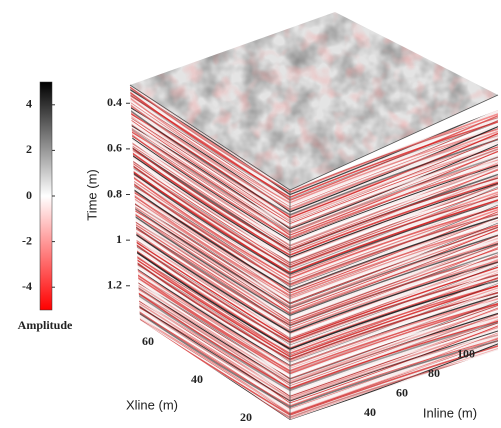 This screenshot has height=428, width=501. What do you see at coordinates (246, 417) in the screenshot?
I see `xline-tick-label: 20` at bounding box center [246, 417].